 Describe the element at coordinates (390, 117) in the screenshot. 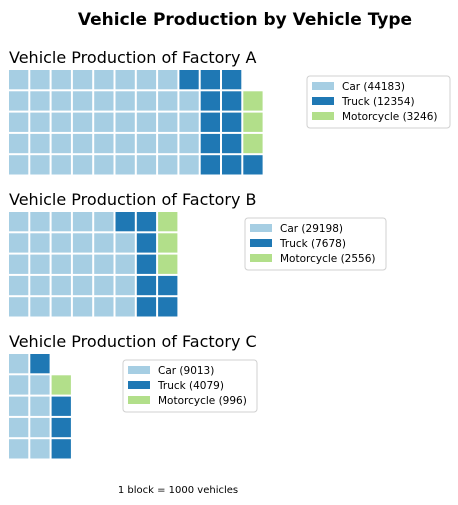

I see `legend-label: Motorcycle (3246)` at that location.